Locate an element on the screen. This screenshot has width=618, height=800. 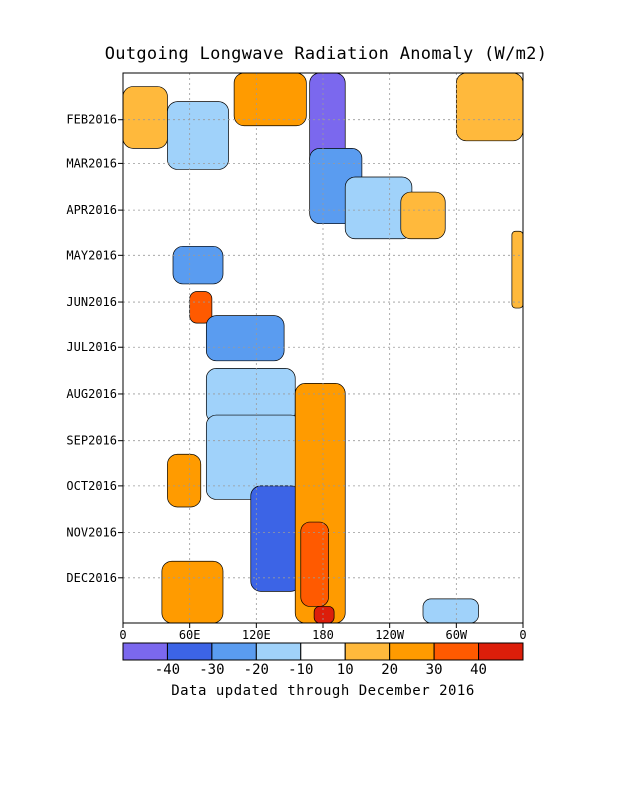
colorbar-label: -10 is located at coordinates (300, 670).